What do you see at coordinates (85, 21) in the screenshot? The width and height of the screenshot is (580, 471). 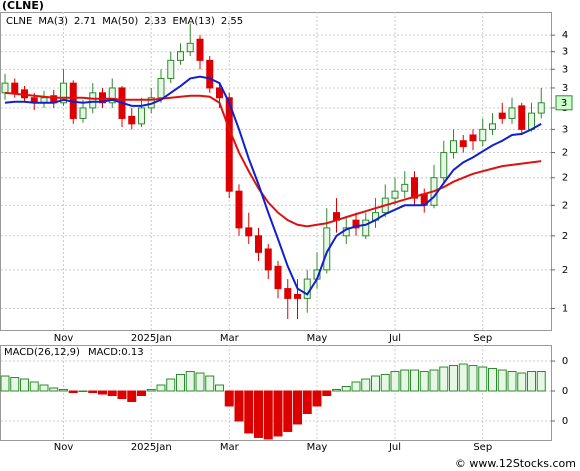 I see `legend-value: 2.71` at bounding box center [85, 21].